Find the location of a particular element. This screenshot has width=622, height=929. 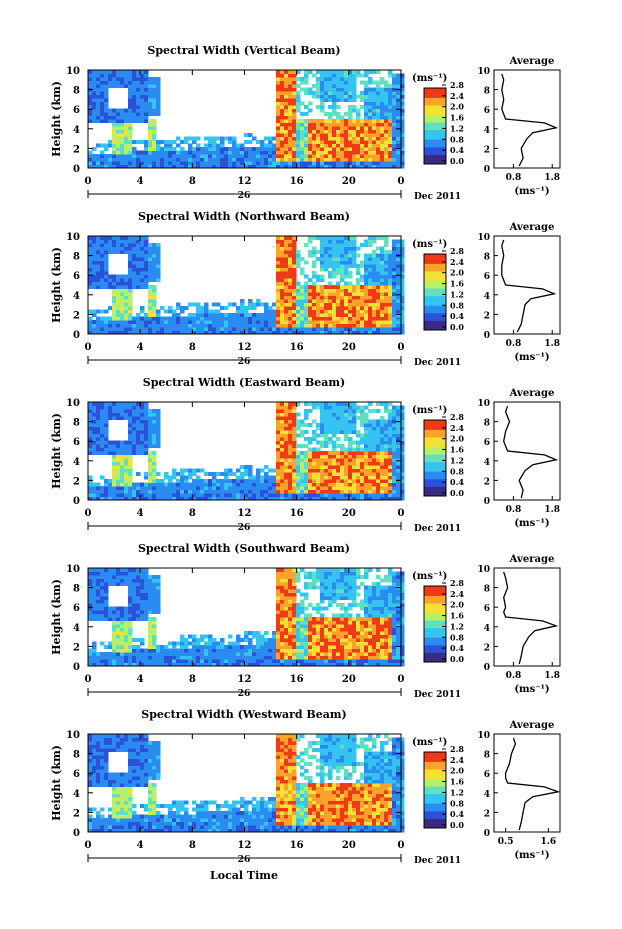

colorbar: (ms⁻¹)0.00.40.81.21.62.02.42.8 is located at coordinates (438, 119).